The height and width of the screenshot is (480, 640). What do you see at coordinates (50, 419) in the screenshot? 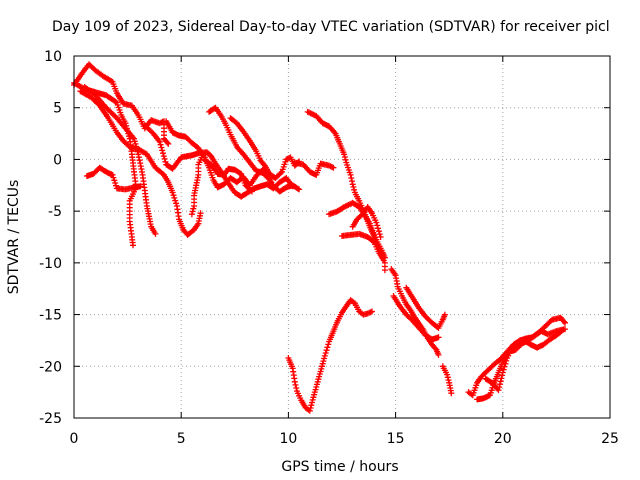
I see `y-tick-label: -25` at bounding box center [50, 419].